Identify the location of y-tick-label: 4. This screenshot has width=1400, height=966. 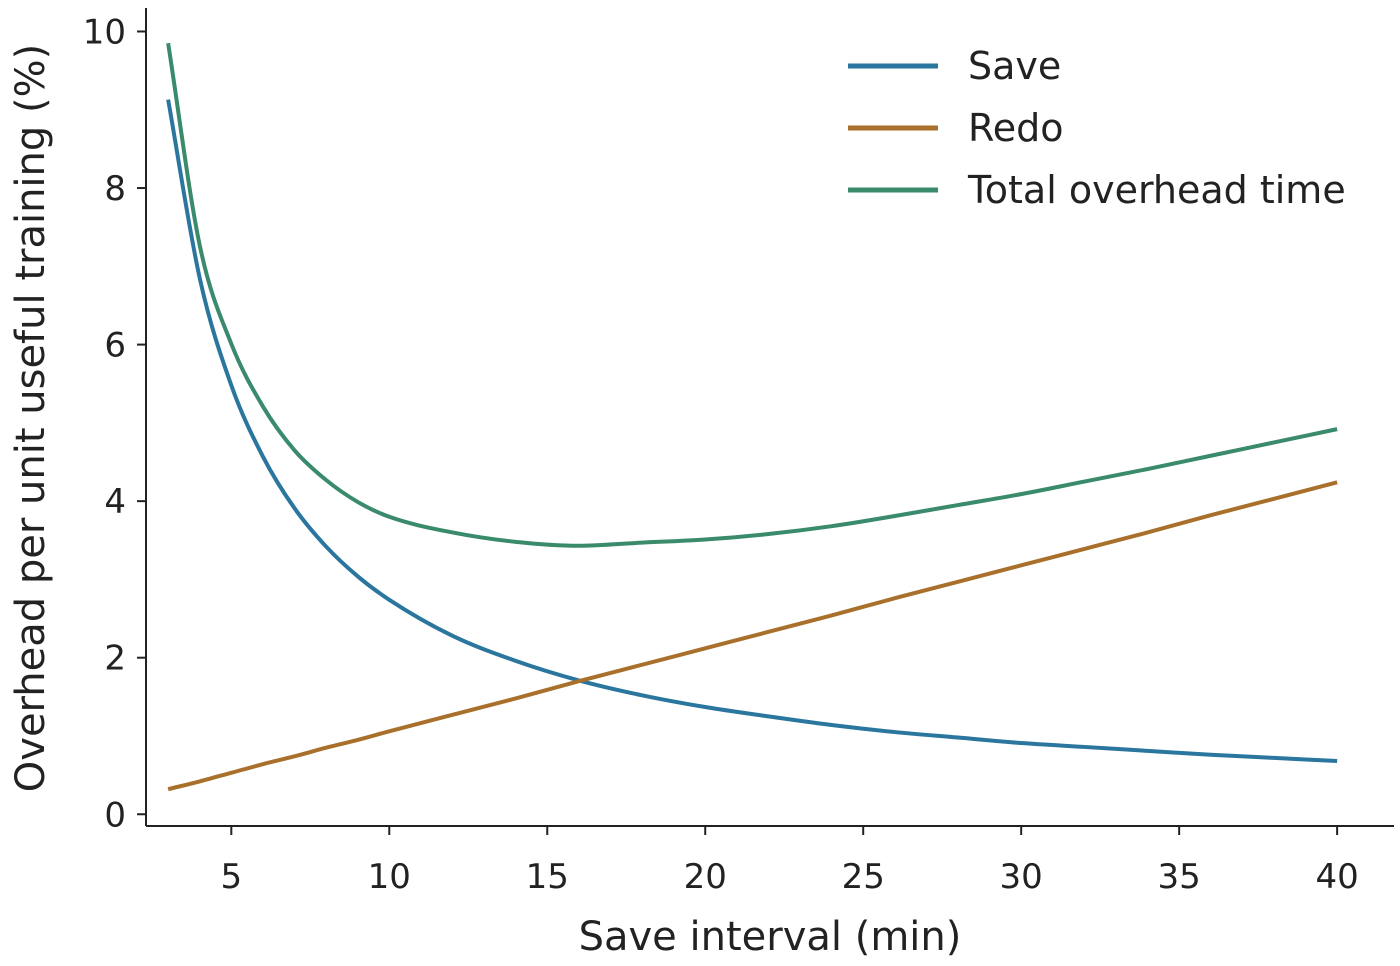
(115, 502).